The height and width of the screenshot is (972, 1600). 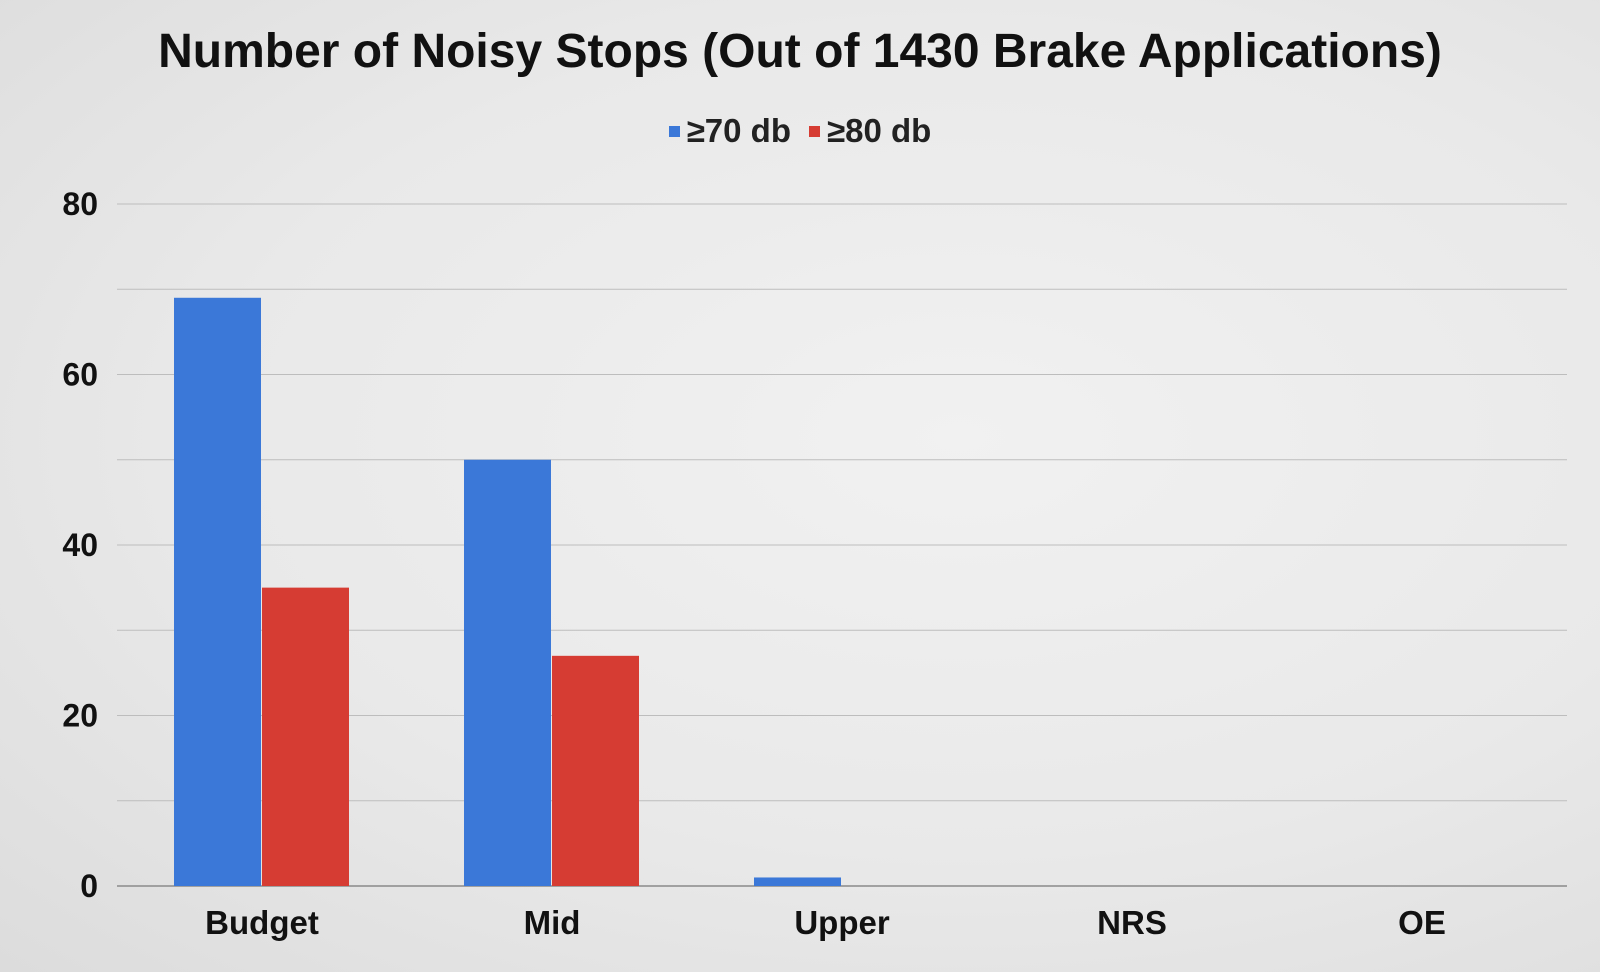 I want to click on x-tick-label: Upper, so click(x=842, y=922).